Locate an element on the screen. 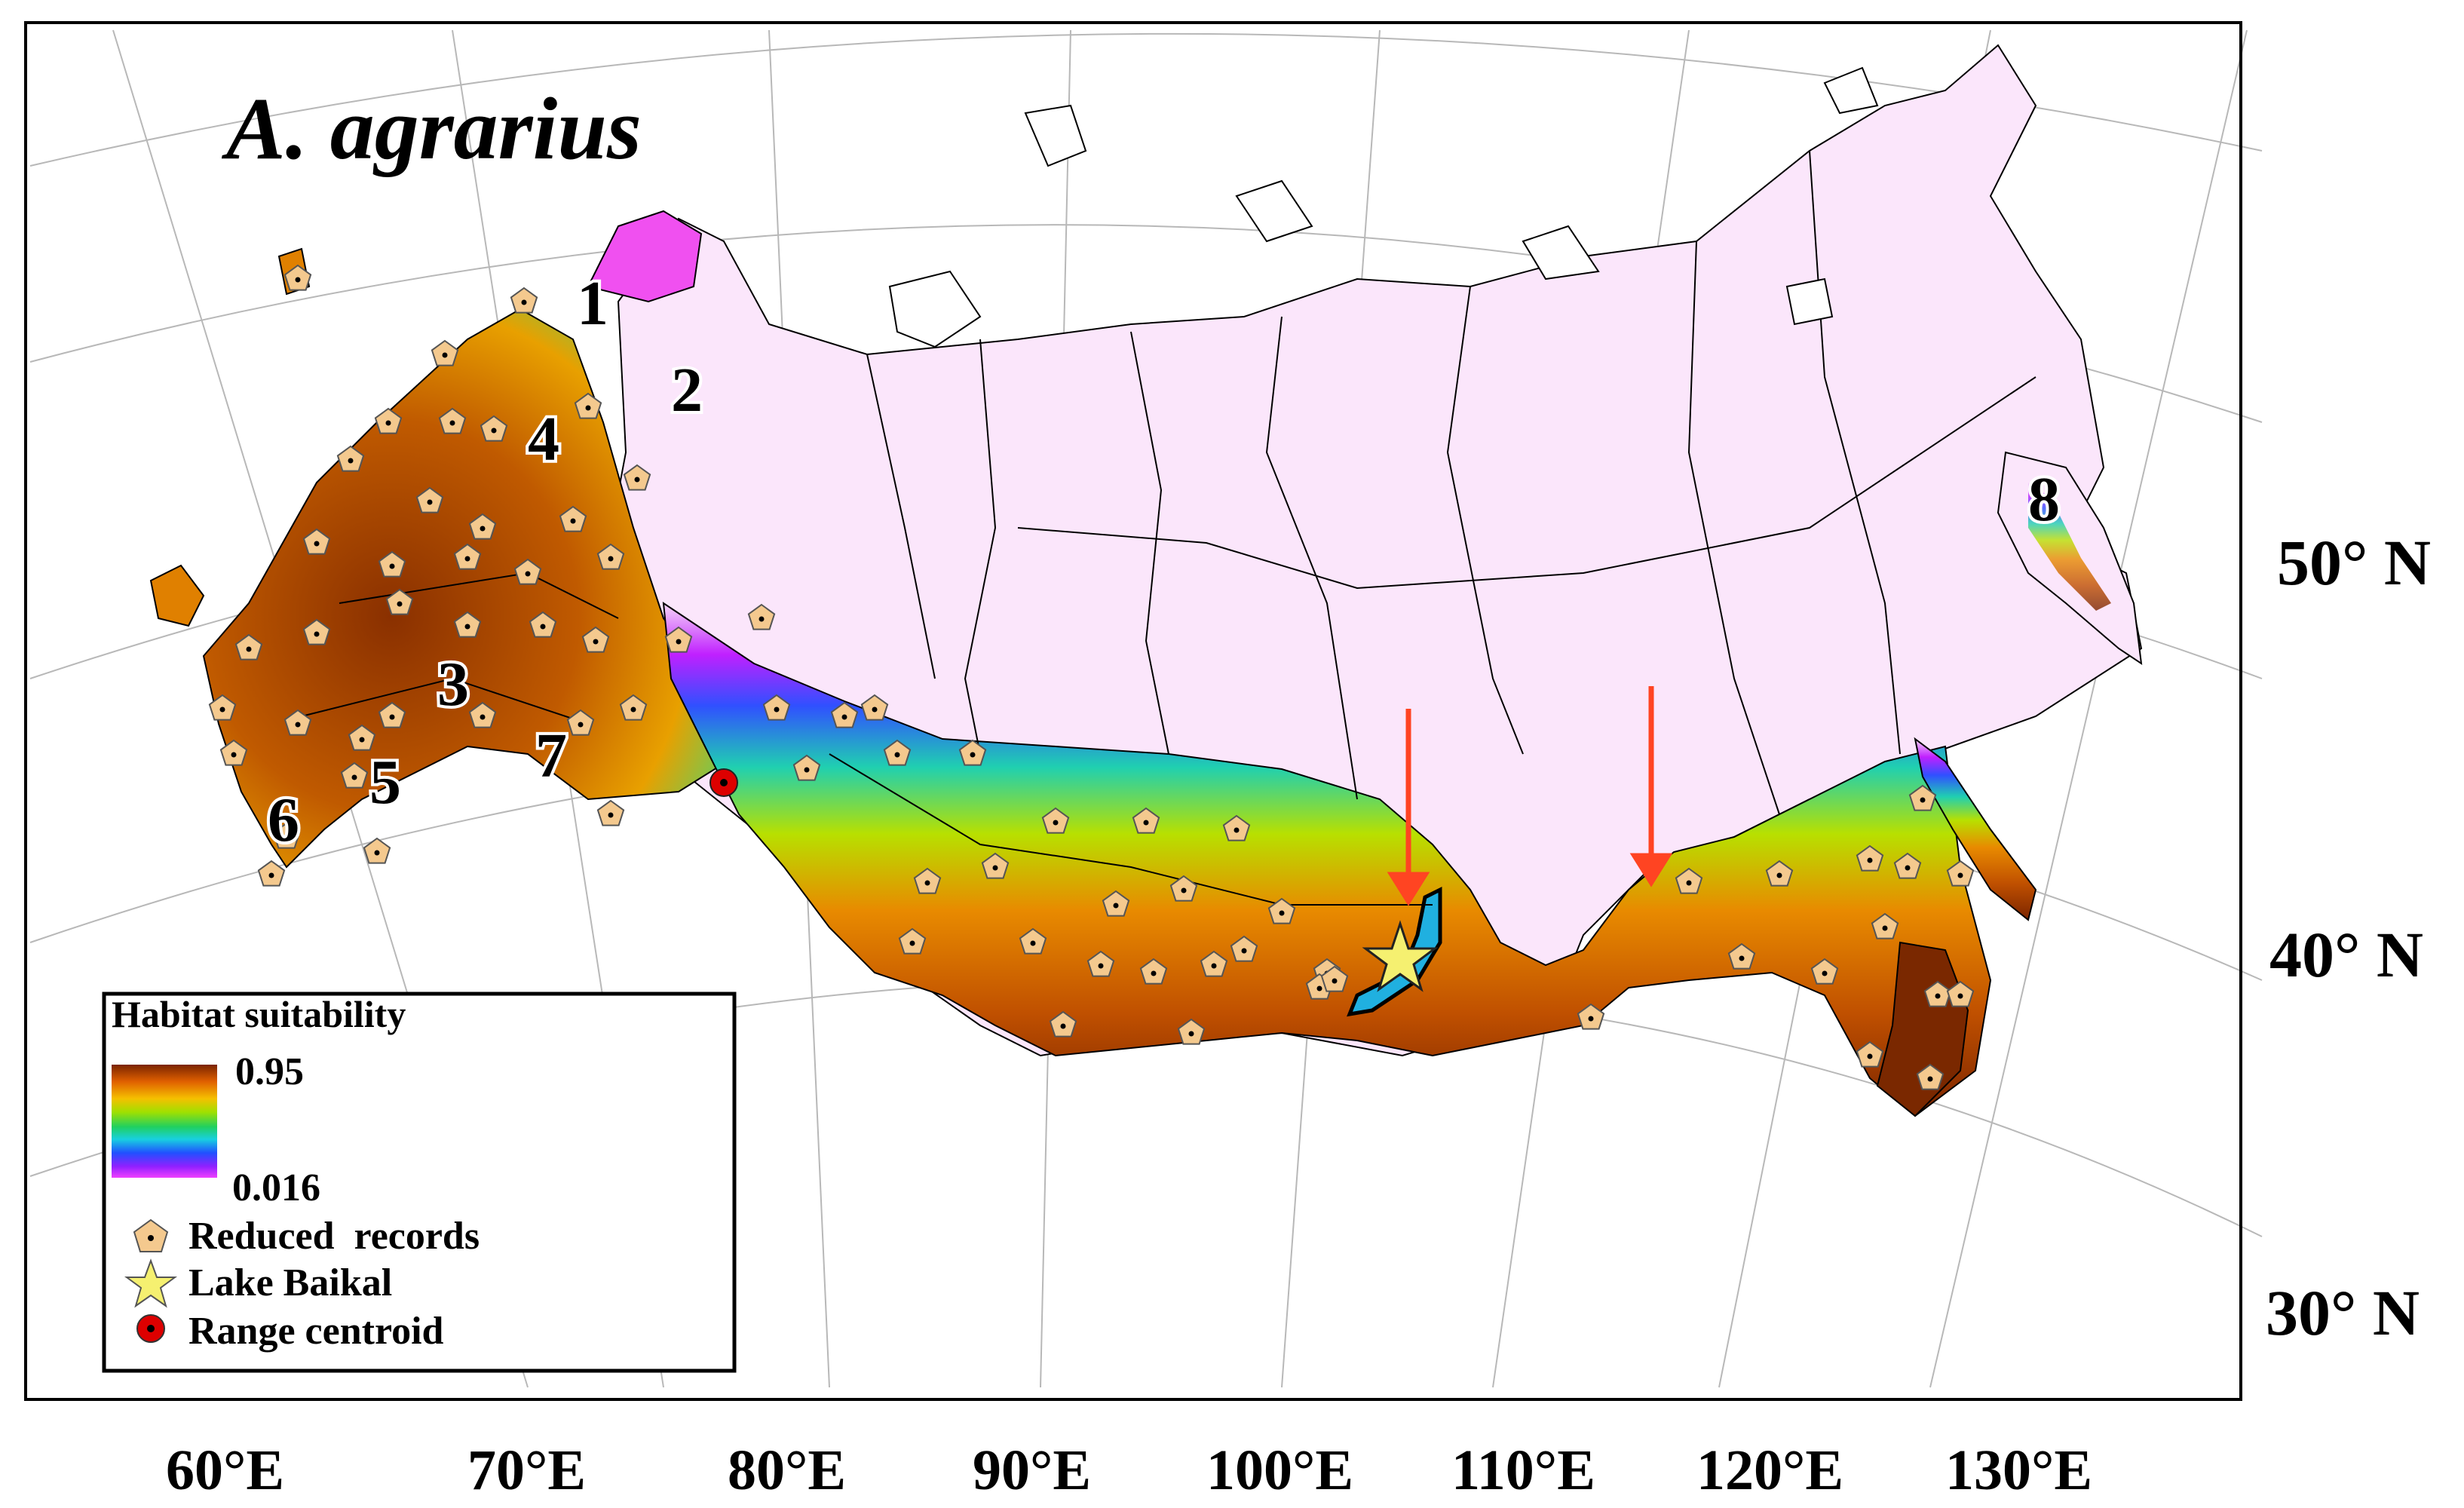  region-number-5: 5 is located at coordinates (385, 782).